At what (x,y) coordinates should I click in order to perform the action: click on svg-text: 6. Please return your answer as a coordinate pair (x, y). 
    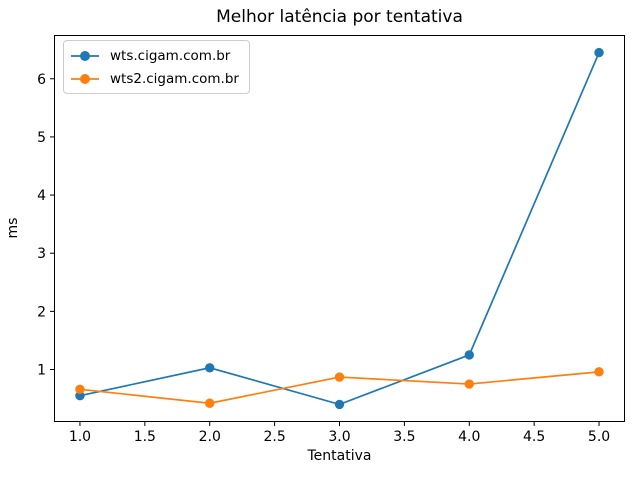
    Looking at the image, I should click on (41, 80).